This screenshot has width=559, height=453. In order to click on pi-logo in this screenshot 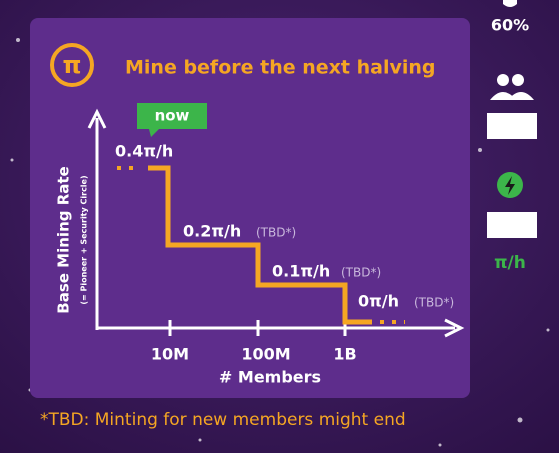, I will do `click(72, 65)`.